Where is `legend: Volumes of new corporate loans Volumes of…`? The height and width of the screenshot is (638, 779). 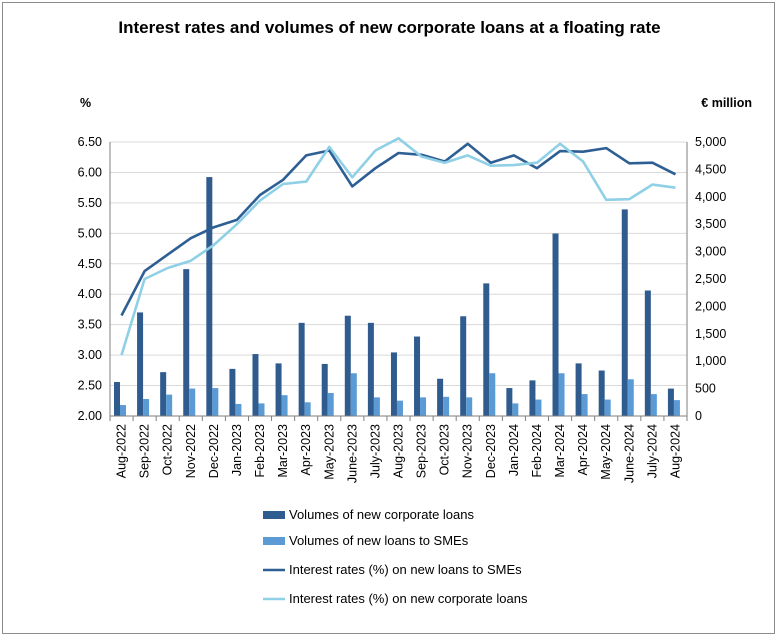
legend: Volumes of new corporate loans Volumes of… is located at coordinates (395, 556).